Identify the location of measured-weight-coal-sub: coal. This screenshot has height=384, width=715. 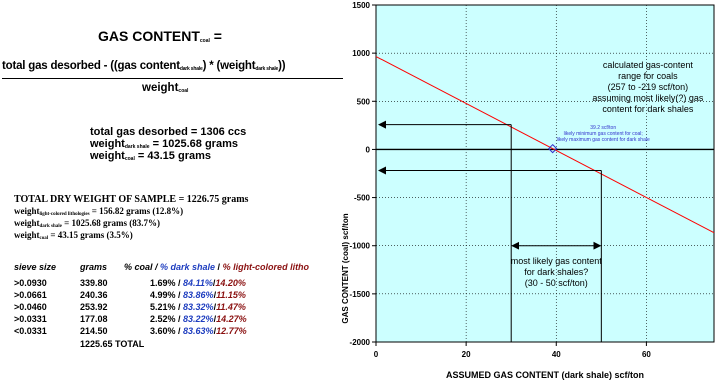
(129, 159).